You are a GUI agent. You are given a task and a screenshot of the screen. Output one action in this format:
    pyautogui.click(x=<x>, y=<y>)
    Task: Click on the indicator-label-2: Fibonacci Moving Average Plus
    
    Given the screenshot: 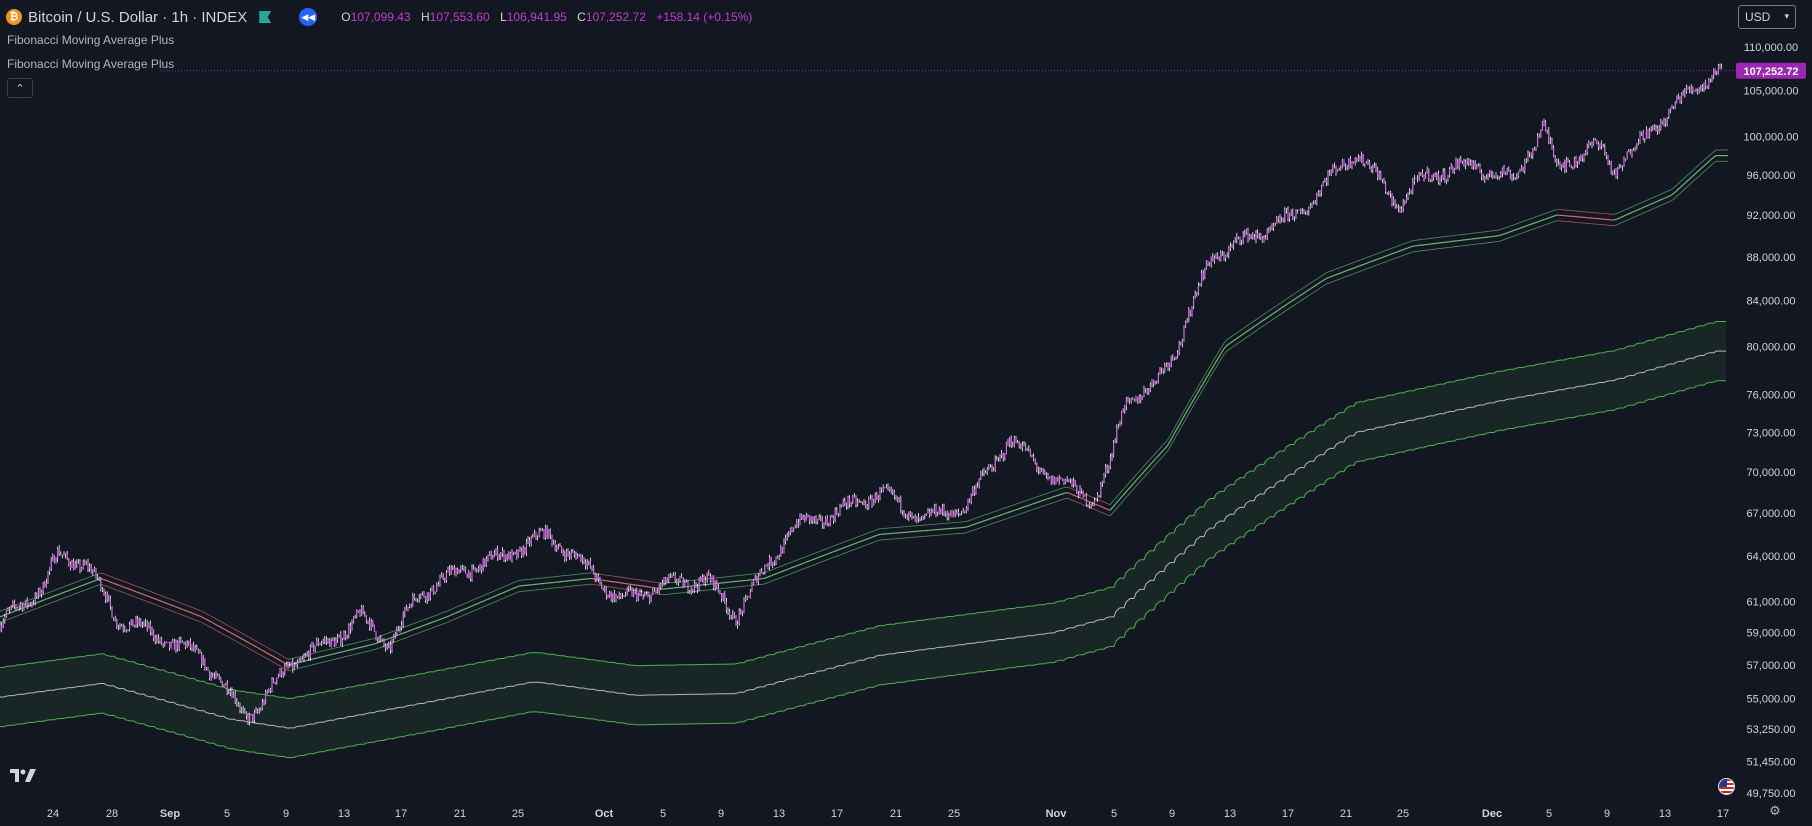 What is the action you would take?
    pyautogui.click(x=91, y=64)
    